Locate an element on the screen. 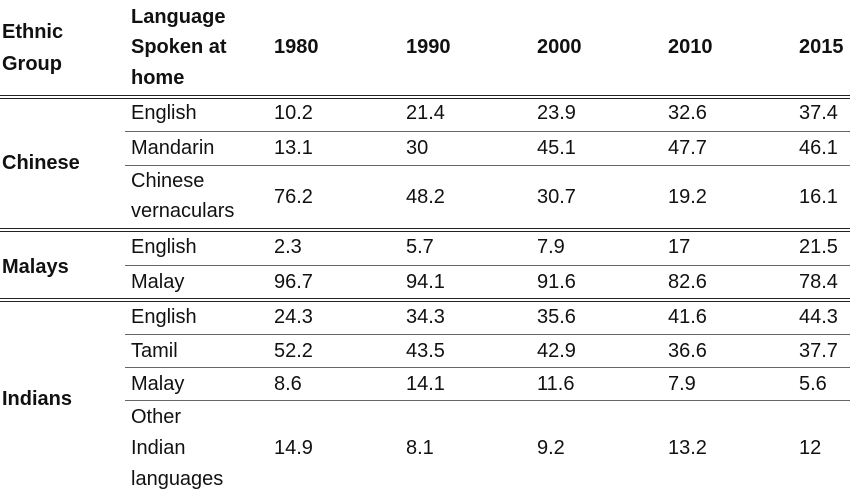 The image size is (850, 494). value-indians-malay-2010: 7.9 is located at coordinates (682, 384).